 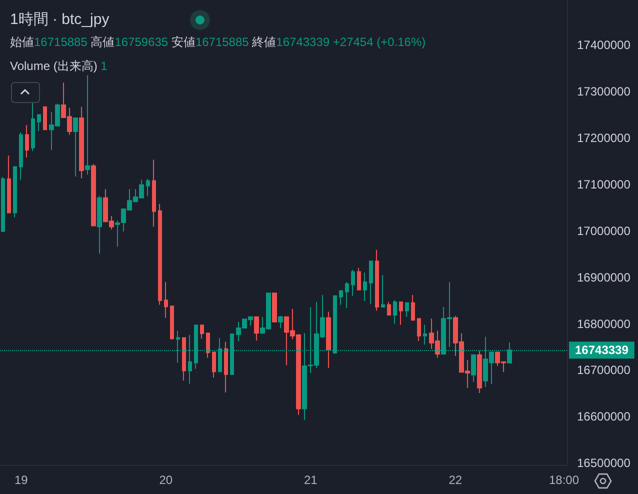 What do you see at coordinates (604, 137) in the screenshot?
I see `y-tick-label: 17200000` at bounding box center [604, 137].